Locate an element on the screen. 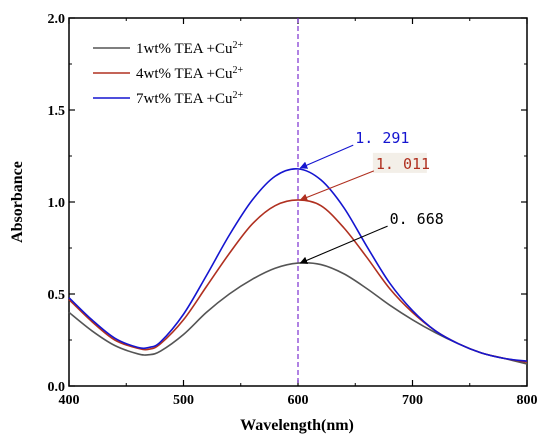 The width and height of the screenshot is (550, 445). y-tick-label: 1.5 is located at coordinates (57, 111).